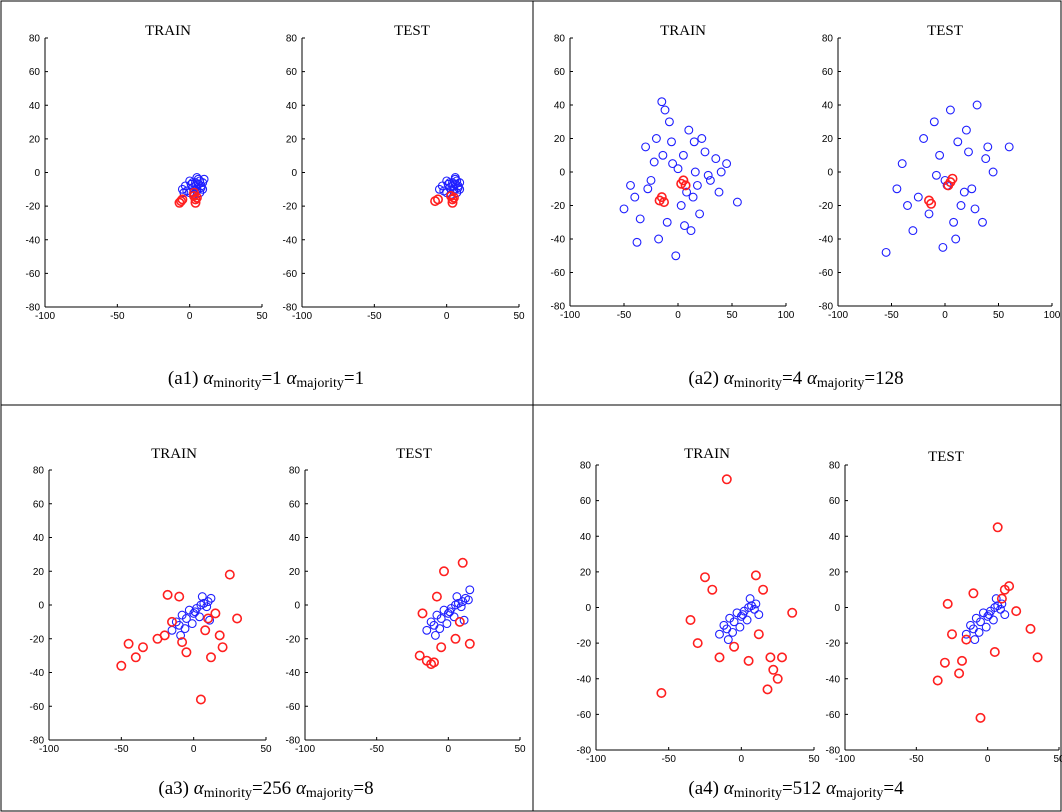 Image resolution: width=1062 pixels, height=812 pixels. I want to click on plot-title: TEST, so click(946, 457).